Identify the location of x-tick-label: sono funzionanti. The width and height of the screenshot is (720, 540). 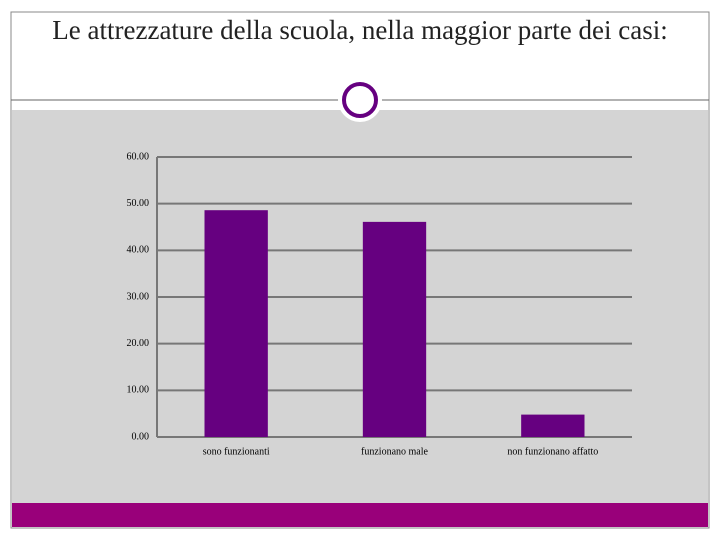
(236, 451).